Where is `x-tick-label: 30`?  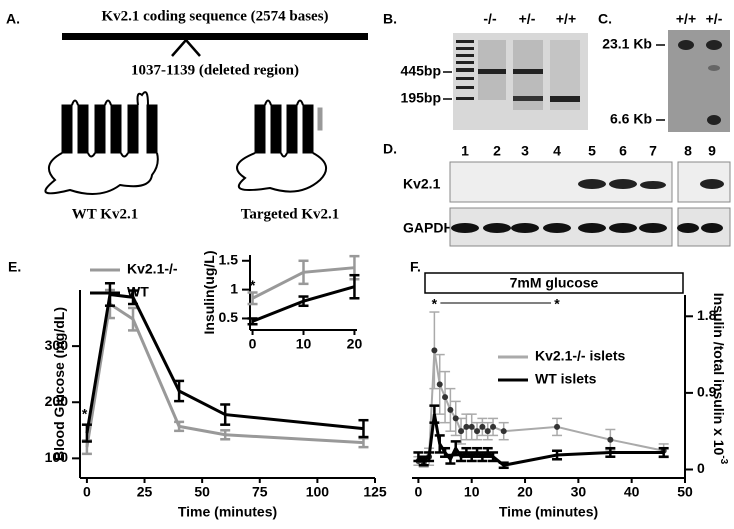 x-tick-label: 30 is located at coordinates (579, 492).